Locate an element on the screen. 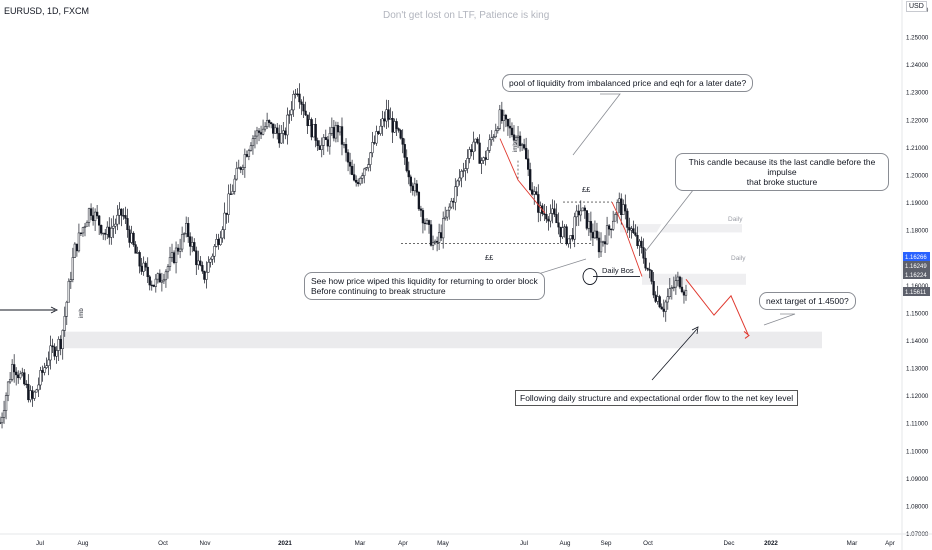 The height and width of the screenshot is (550, 932). price-tick-label: 1.16000 is located at coordinates (917, 286).